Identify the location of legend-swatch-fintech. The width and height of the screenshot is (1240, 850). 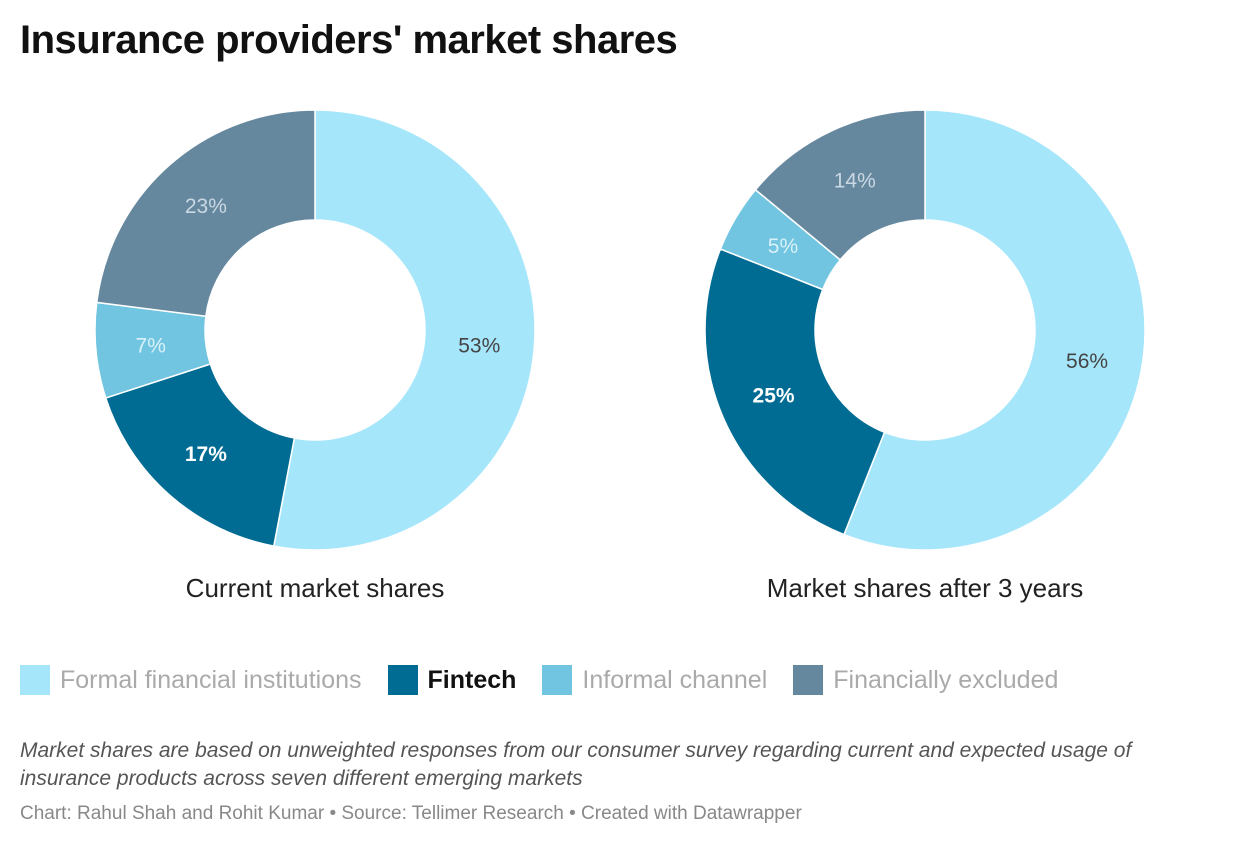
(402, 680).